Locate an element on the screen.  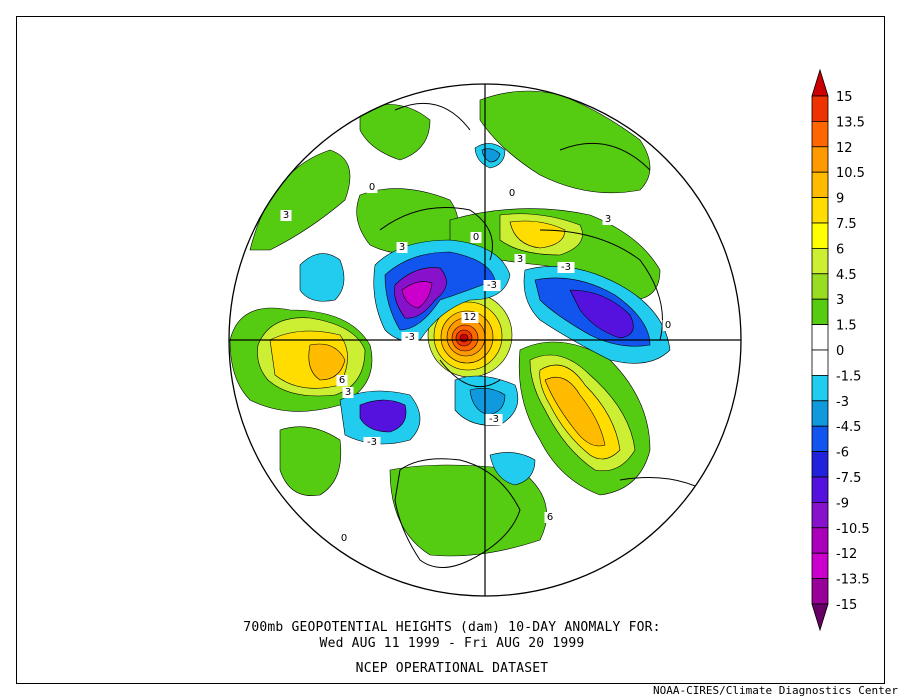
colorbar-tick-label: 13.5 is located at coordinates (850, 122).